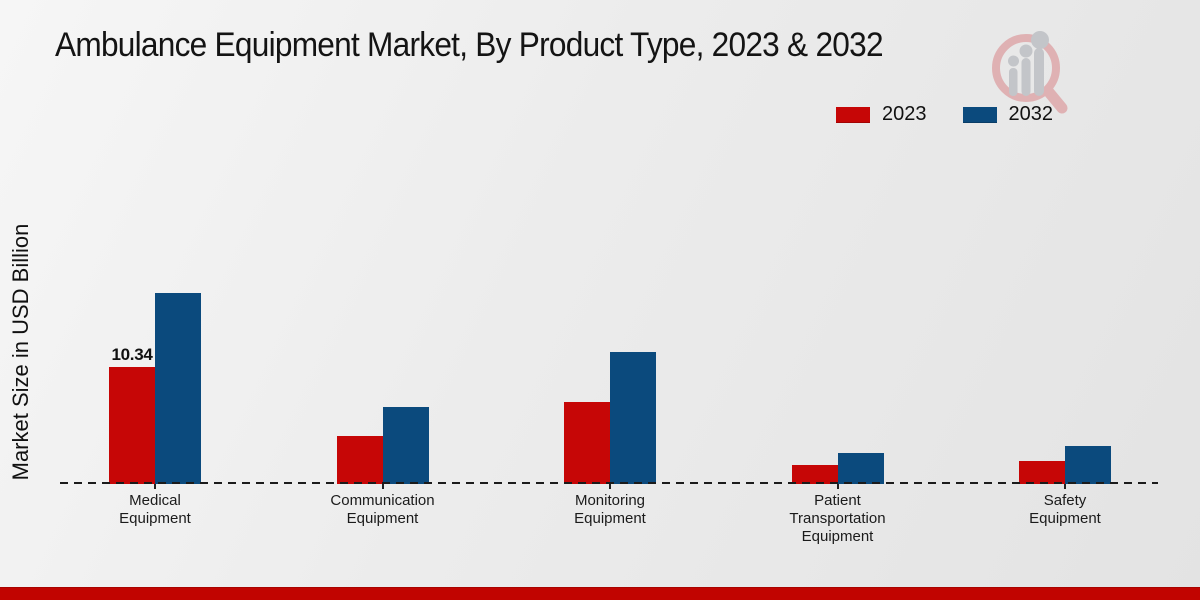  What do you see at coordinates (979, 114) in the screenshot?
I see `legend-swatch-2032` at bounding box center [979, 114].